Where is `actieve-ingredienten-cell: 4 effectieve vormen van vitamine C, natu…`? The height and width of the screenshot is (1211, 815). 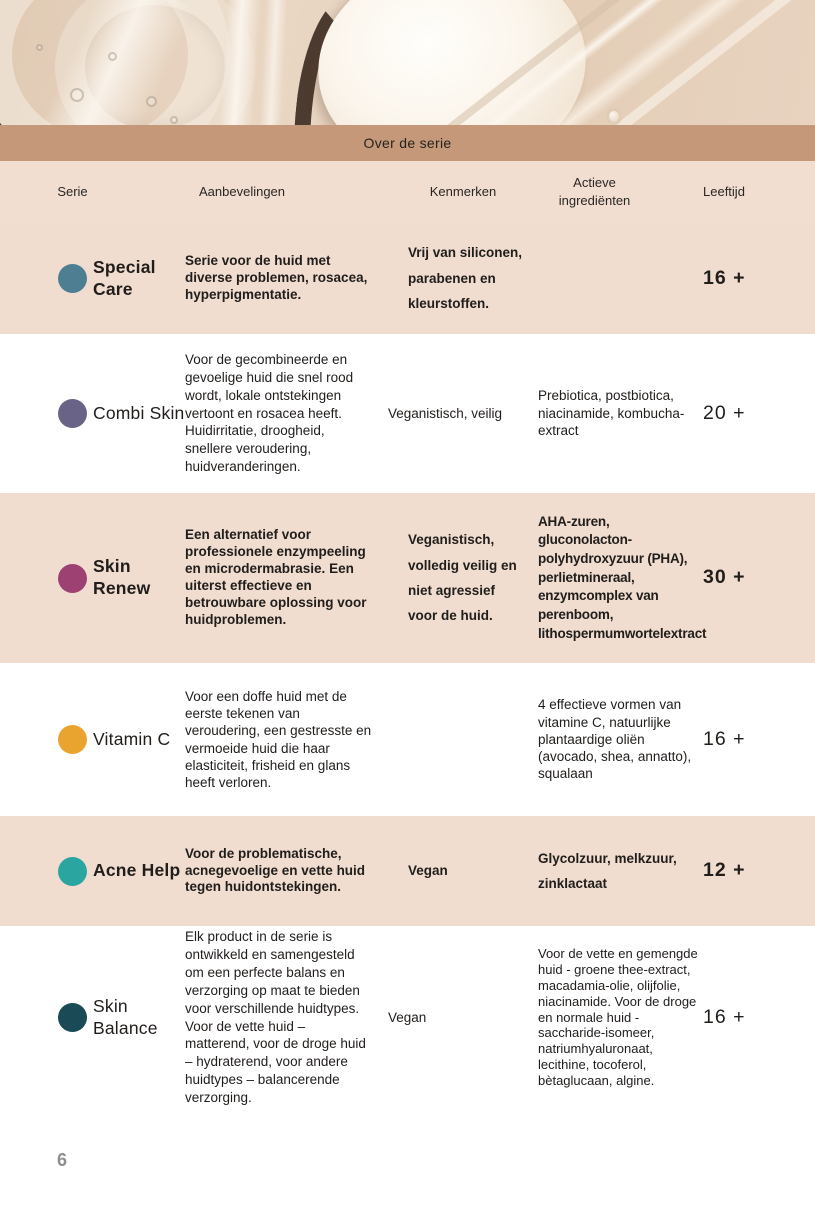 actieve-ingredienten-cell: 4 effectieve vormen van vitamine C, natu… is located at coordinates (615, 739).